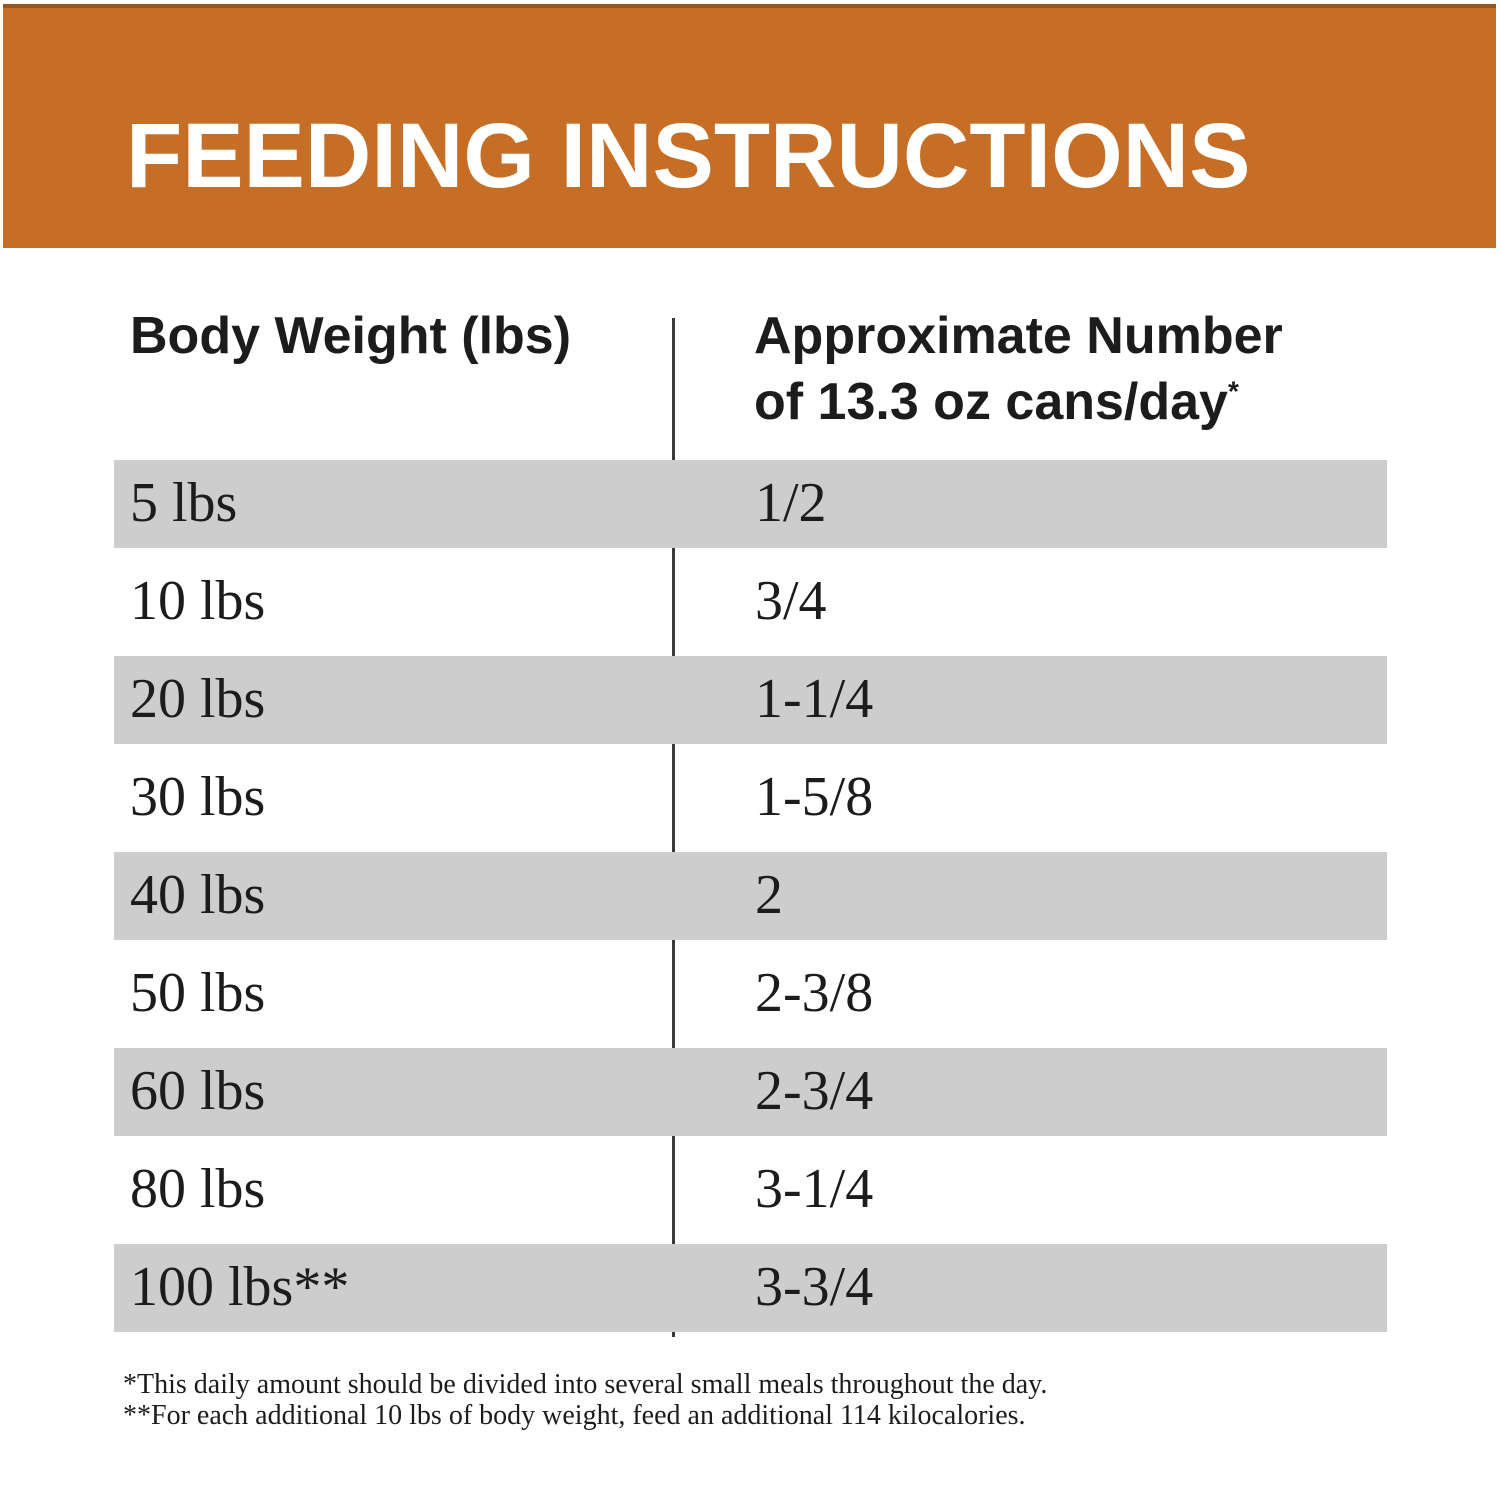  Describe the element at coordinates (198, 797) in the screenshot. I see `body-weight-cell: 30 lbs` at that location.